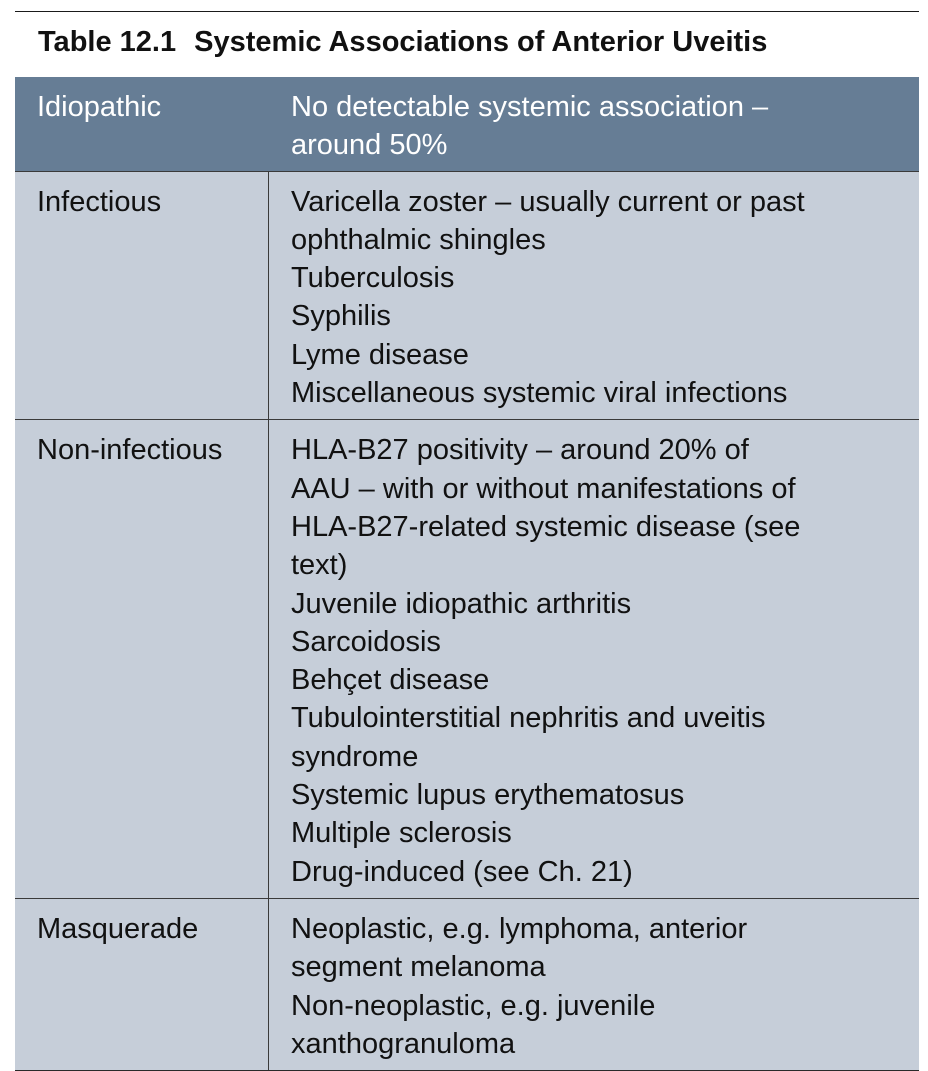  Describe the element at coordinates (142, 295) in the screenshot. I see `row-label-infectious: Infectious` at that location.